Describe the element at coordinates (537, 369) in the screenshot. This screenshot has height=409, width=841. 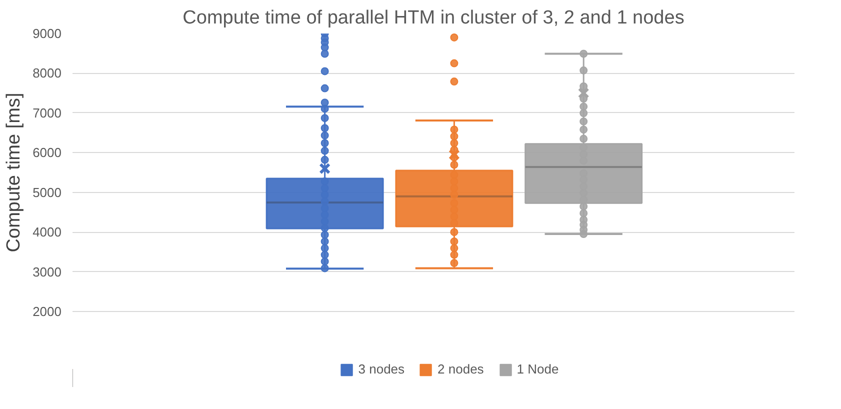
I see `legend-label: 1 Node` at that location.